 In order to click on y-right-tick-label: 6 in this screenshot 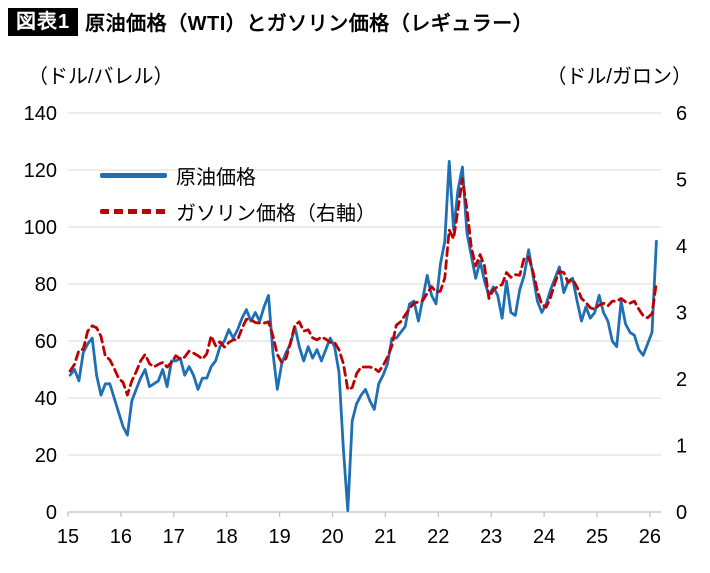, I will do `click(681, 114)`.